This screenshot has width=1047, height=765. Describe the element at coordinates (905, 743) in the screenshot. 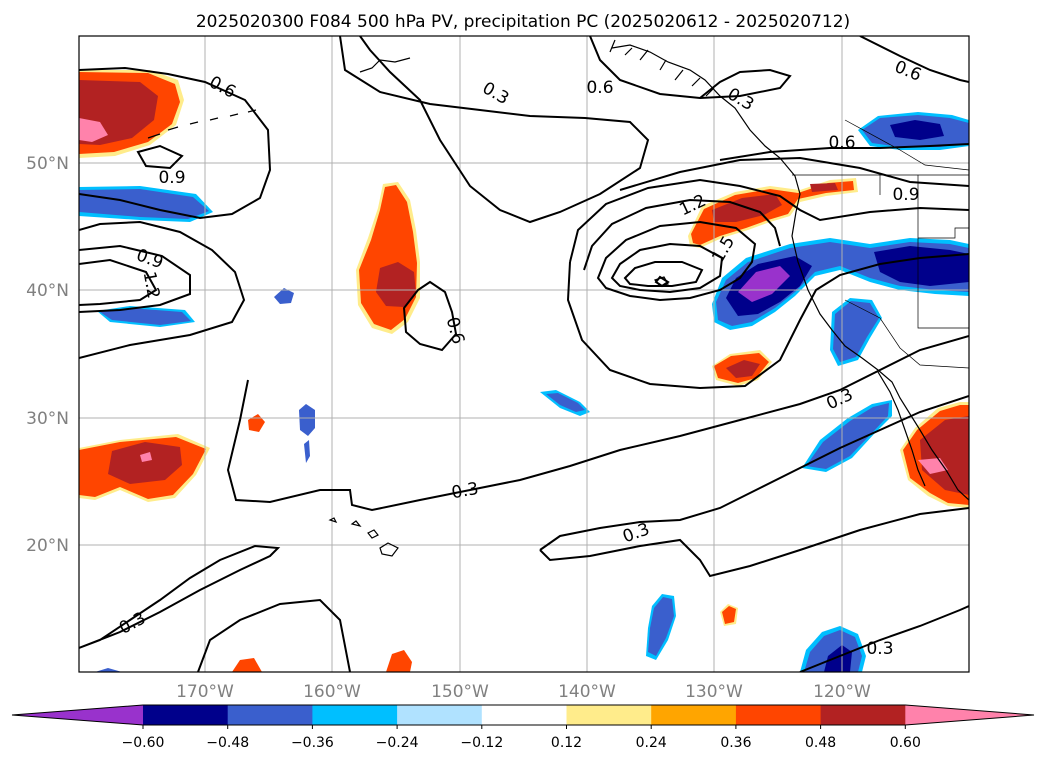

I see `colorbar-tick-label: 0.60` at that location.